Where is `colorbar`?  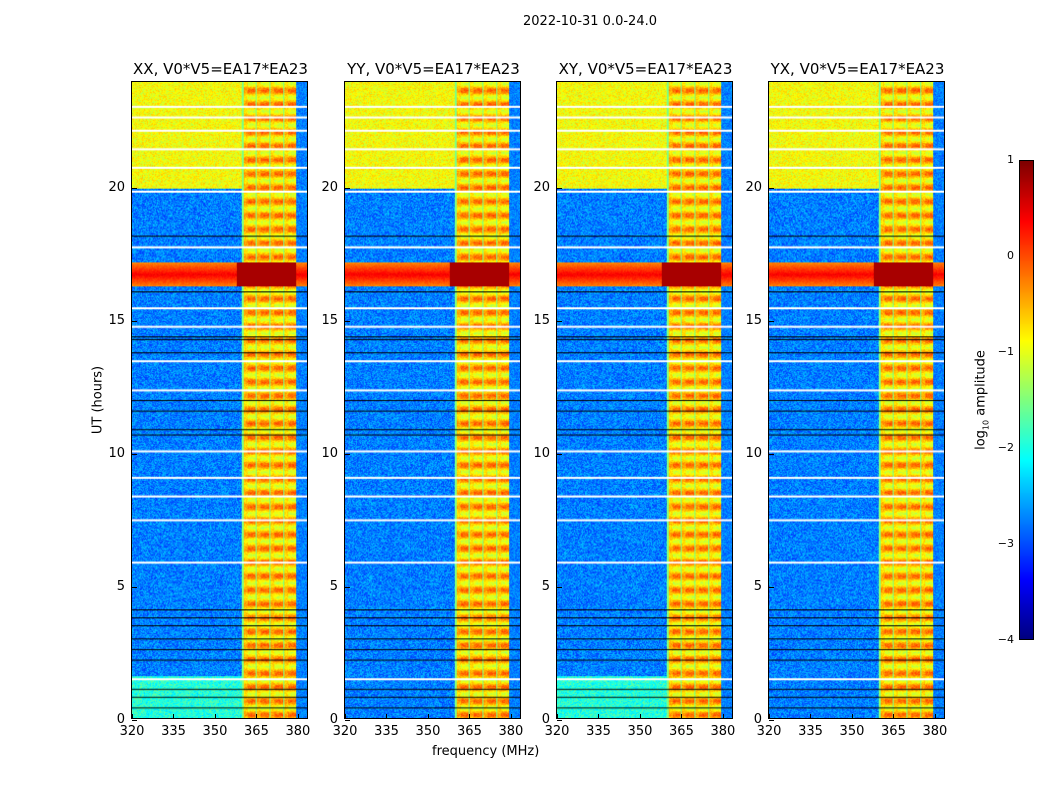
colorbar is located at coordinates (1026, 400).